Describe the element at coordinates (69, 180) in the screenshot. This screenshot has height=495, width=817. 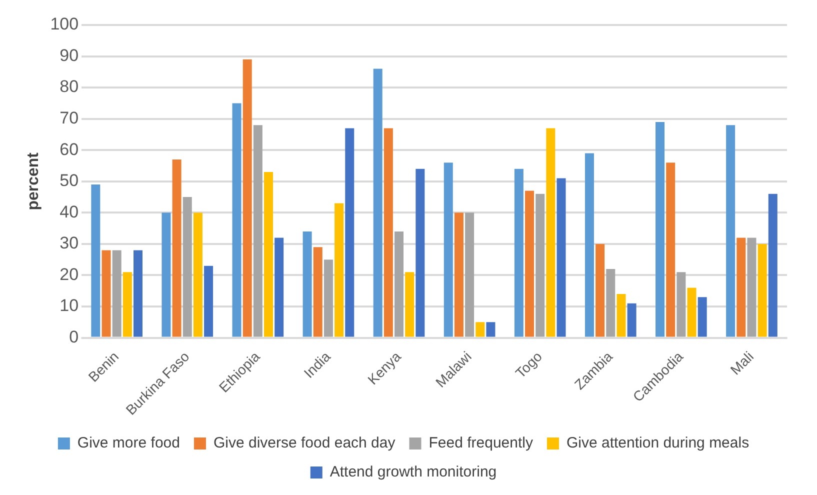
I see `y-tick-label: 50` at that location.